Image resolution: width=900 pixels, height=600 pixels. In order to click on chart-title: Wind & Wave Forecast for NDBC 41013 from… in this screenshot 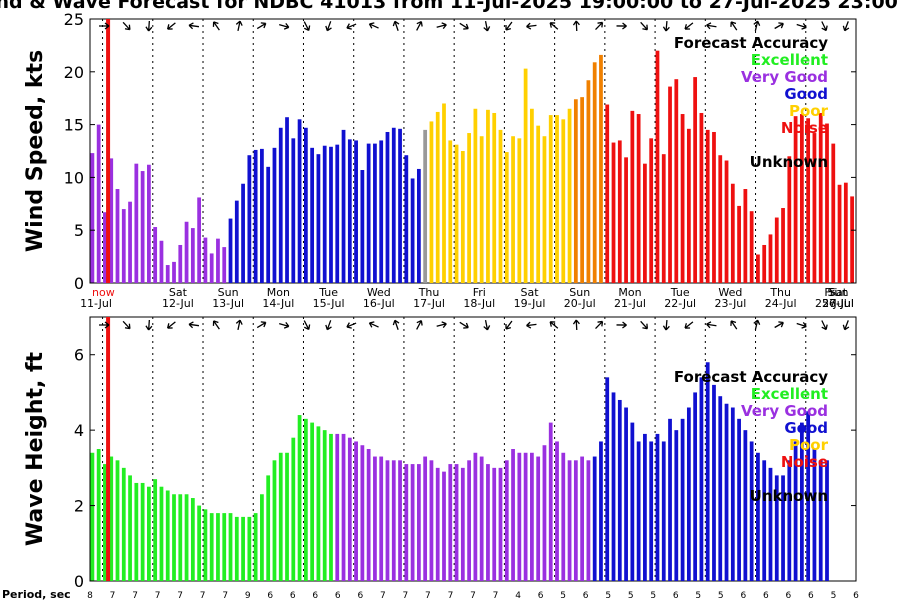, I will do `click(450, 6)`.